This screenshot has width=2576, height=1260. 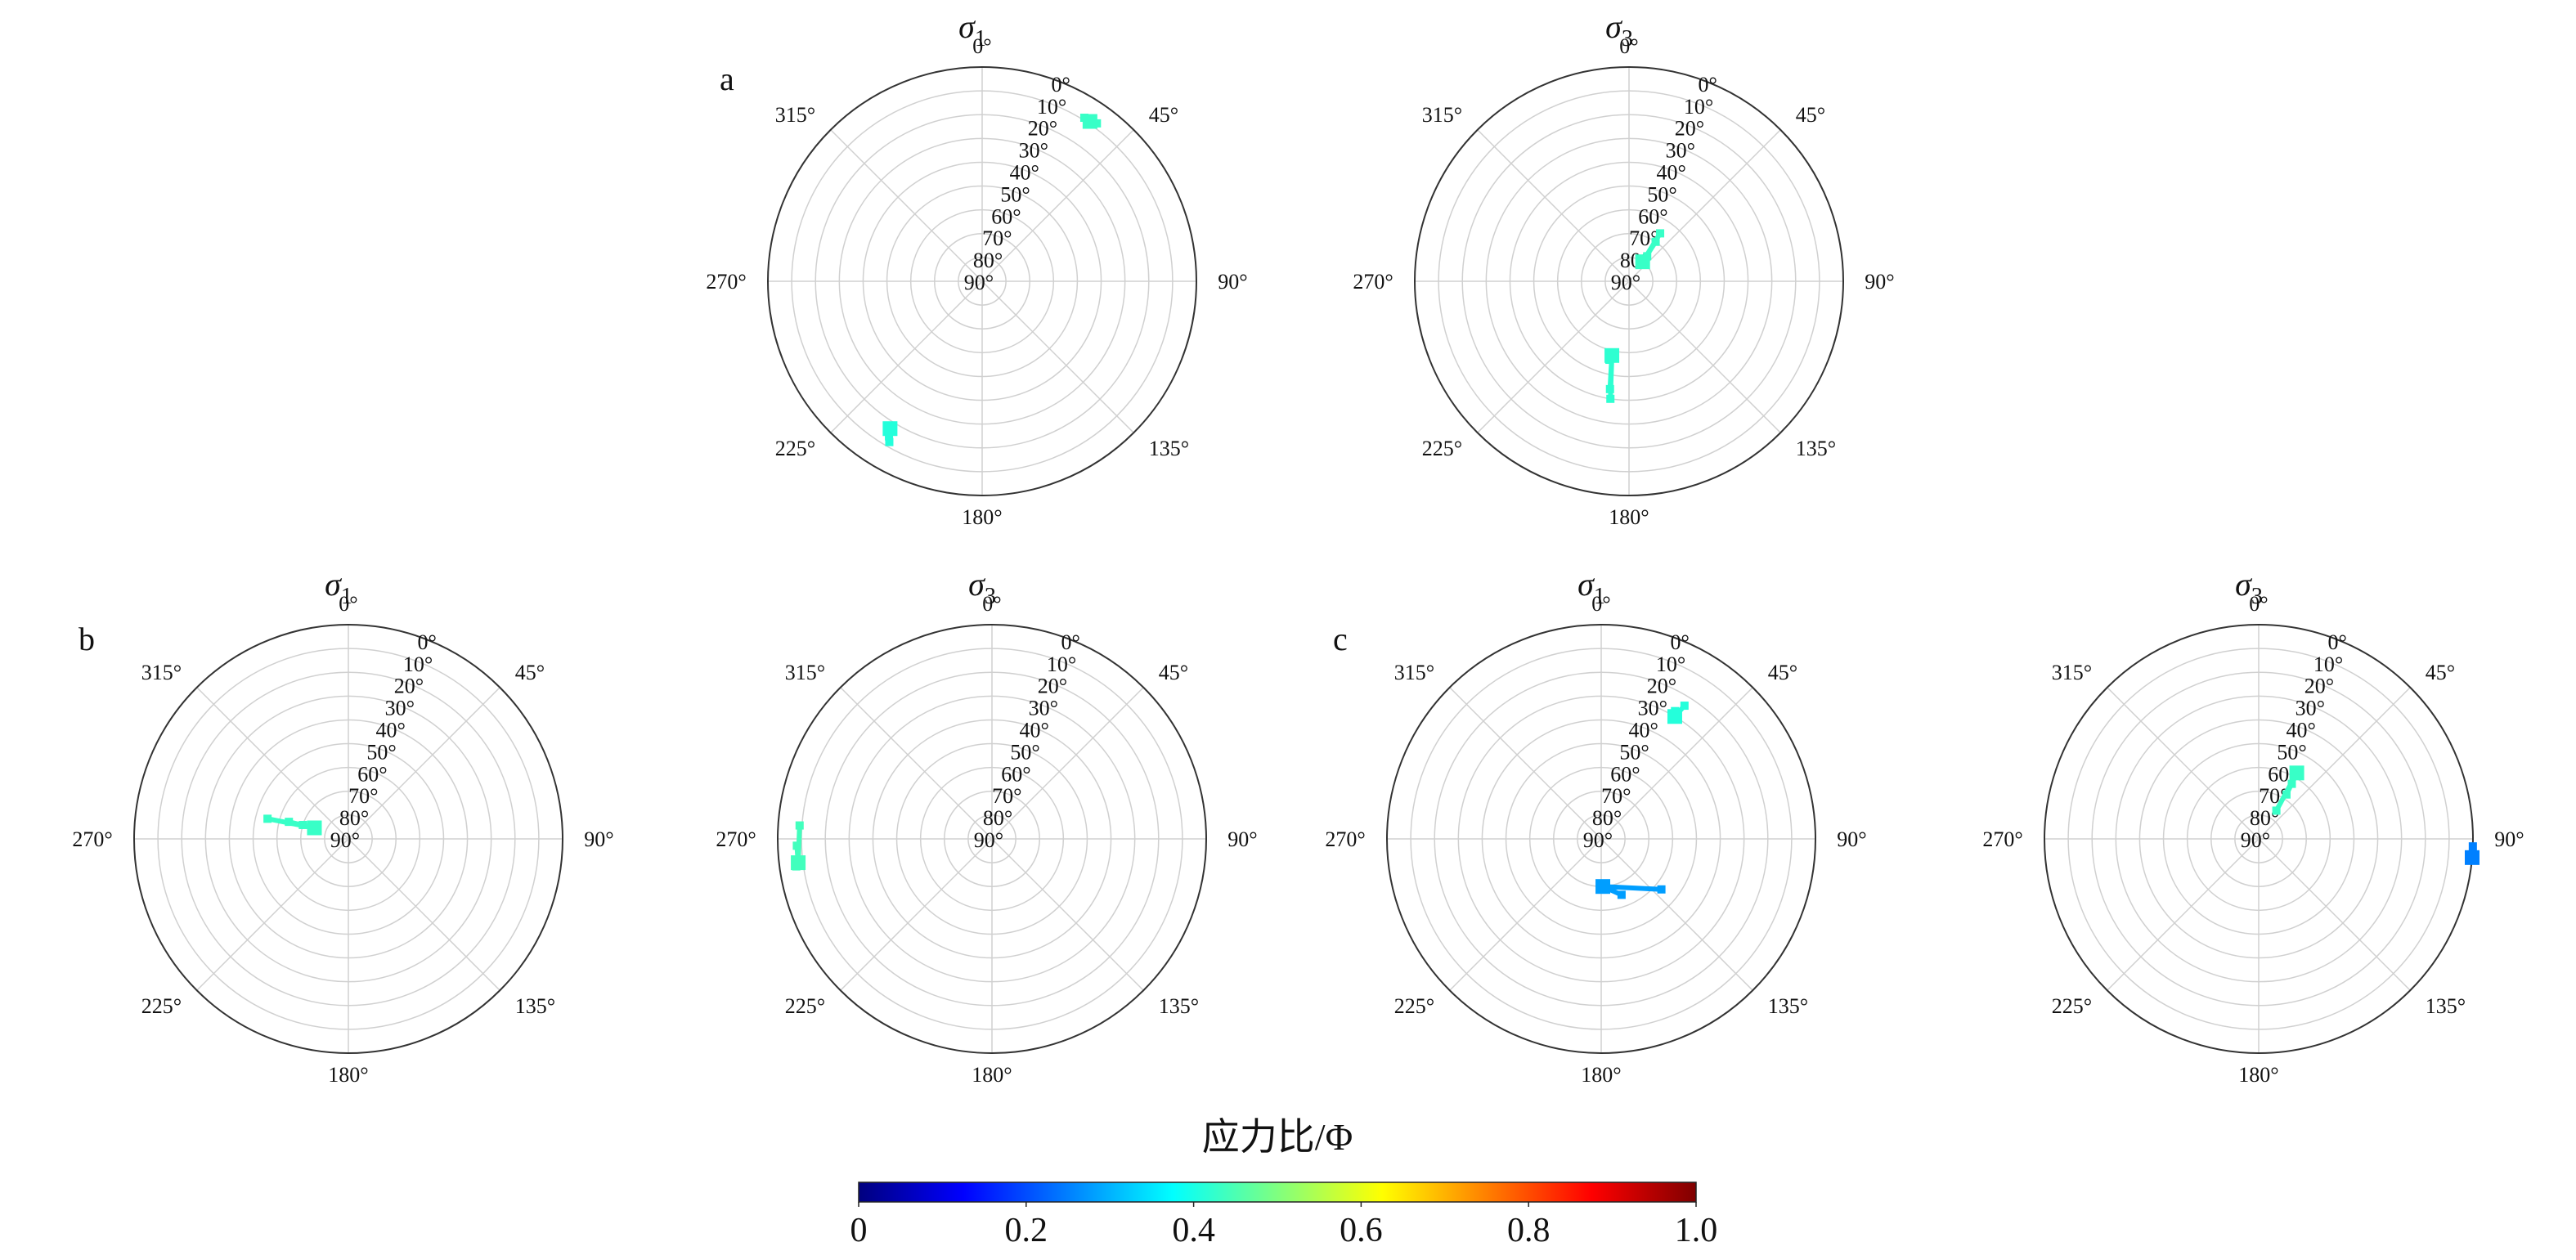 I want to click on colorbar-tick-label: 0.4, so click(x=1193, y=1230).